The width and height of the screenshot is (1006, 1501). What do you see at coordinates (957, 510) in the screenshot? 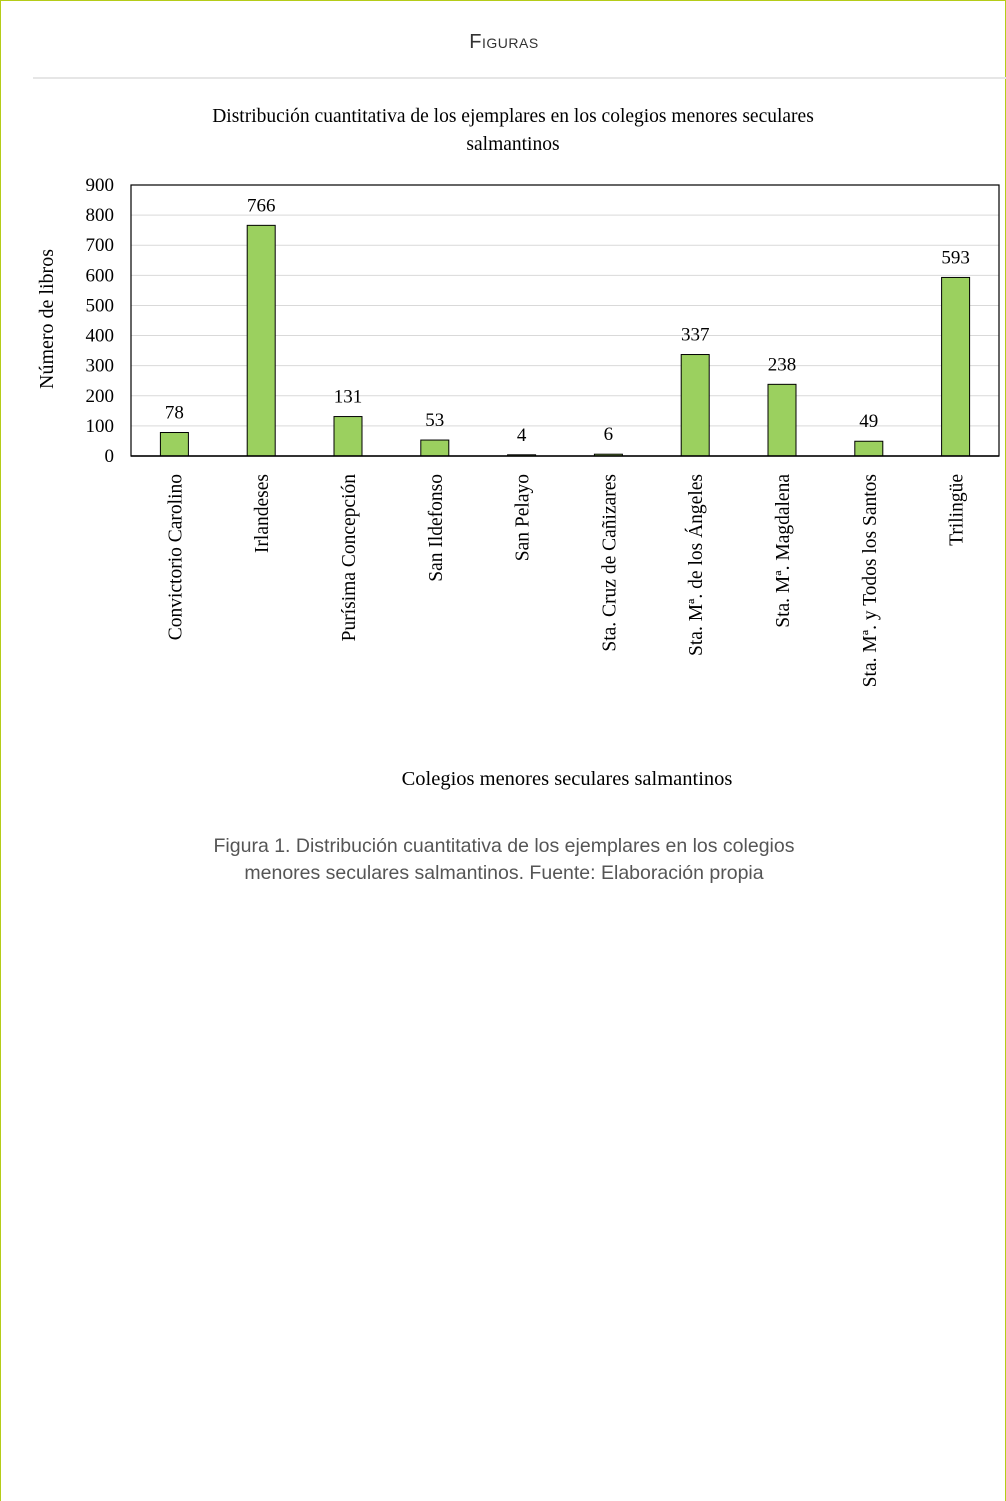
I see `x-tick-label: Trilingüe` at bounding box center [957, 510].